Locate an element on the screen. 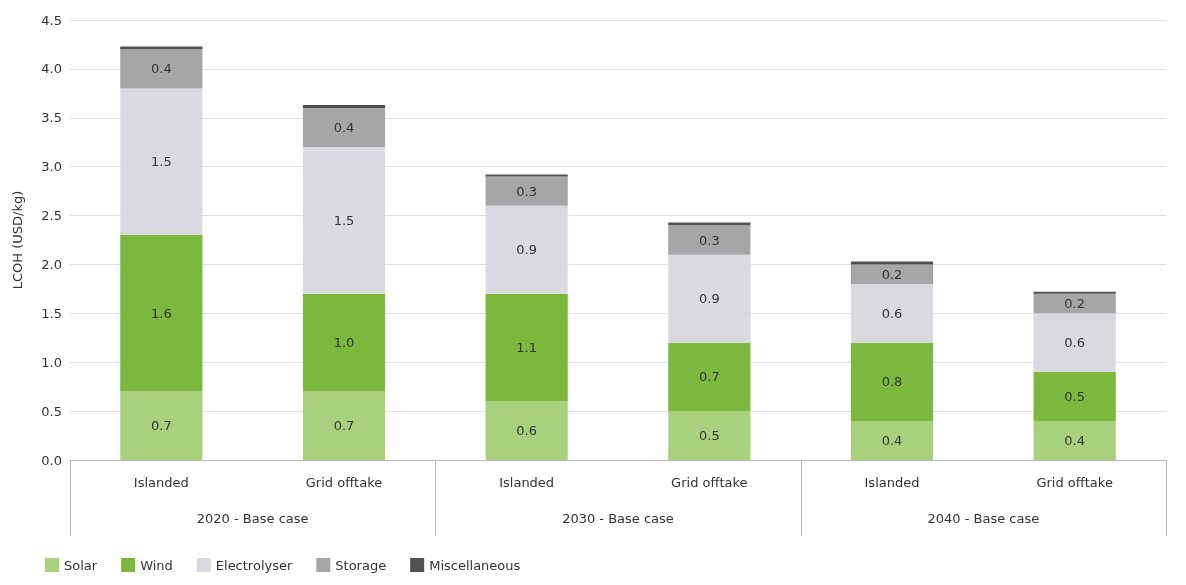 Image resolution: width=1186 pixels, height=585 pixels. legend-label: Wind is located at coordinates (156, 565).